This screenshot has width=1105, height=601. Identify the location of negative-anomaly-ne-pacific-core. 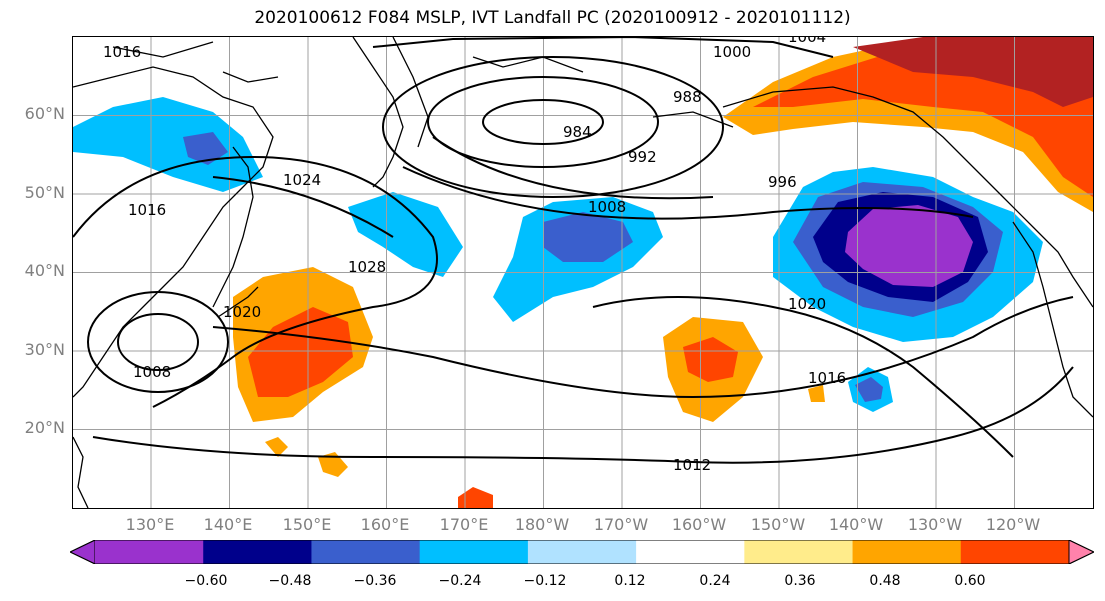
(909, 246).